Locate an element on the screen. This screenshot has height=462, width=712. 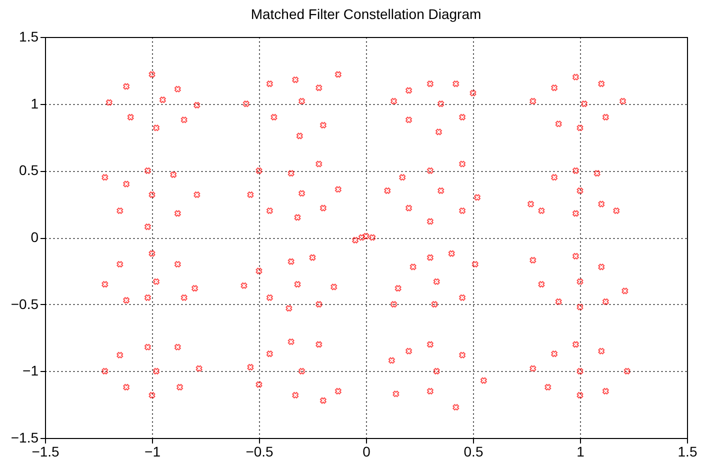
y-tick-label: −1.5 is located at coordinates (24, 438).